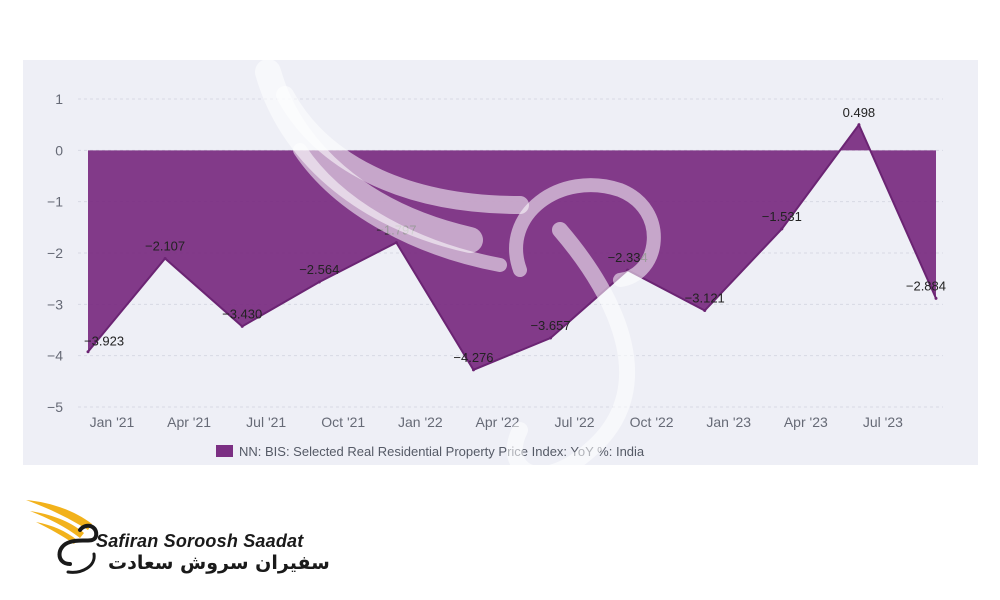 The image size is (1000, 600). I want to click on x-tick-label: Oct '21, so click(343, 422).